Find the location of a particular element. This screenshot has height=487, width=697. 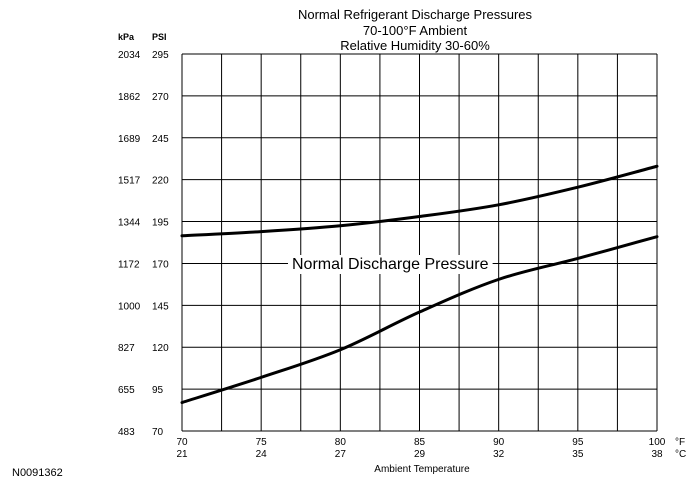

y-unit-kpa: kPa is located at coordinates (126, 37).